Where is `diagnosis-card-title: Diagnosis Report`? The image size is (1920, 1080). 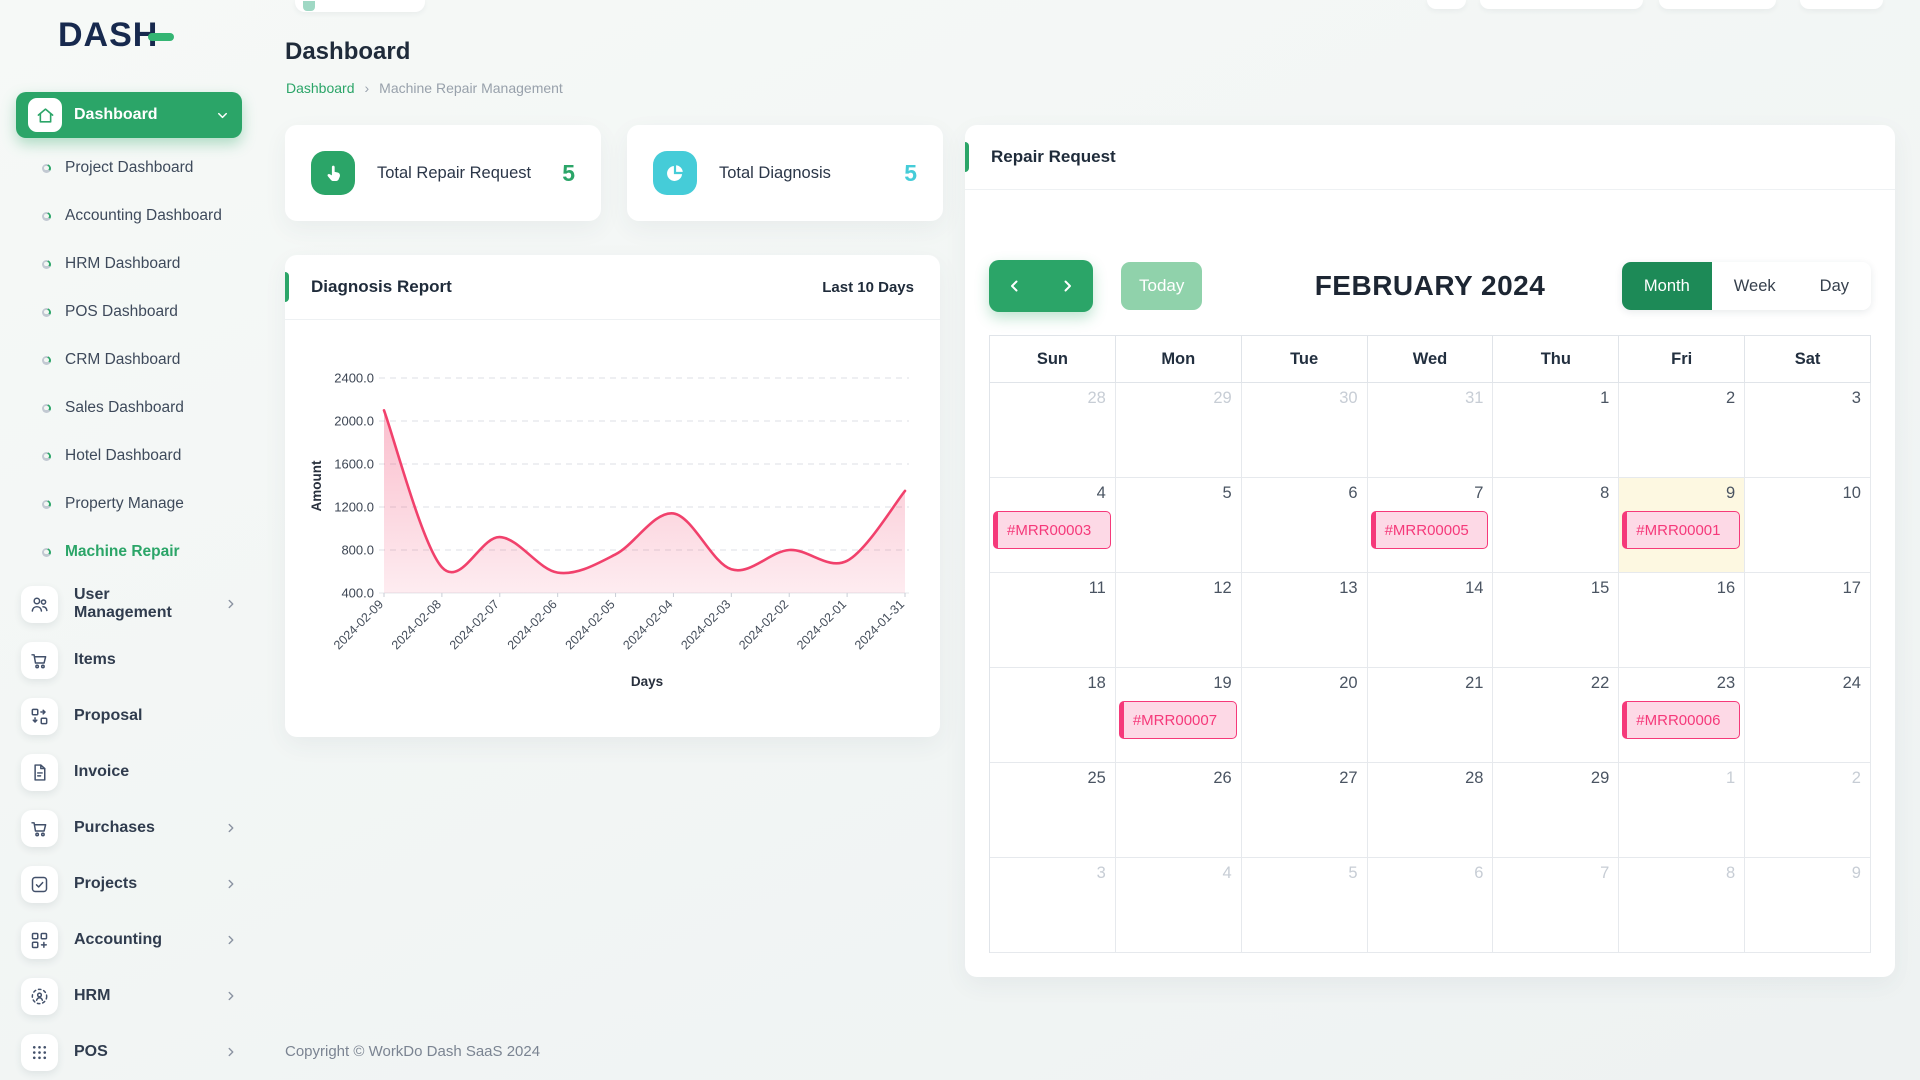 diagnosis-card-title: Diagnosis Report is located at coordinates (381, 286).